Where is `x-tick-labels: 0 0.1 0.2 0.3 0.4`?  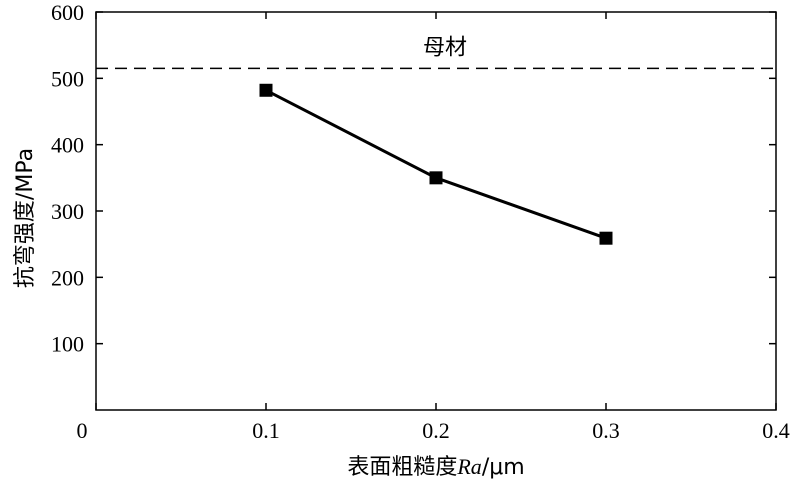 x-tick-labels: 0 0.1 0.2 0.3 0.4 is located at coordinates (433, 430).